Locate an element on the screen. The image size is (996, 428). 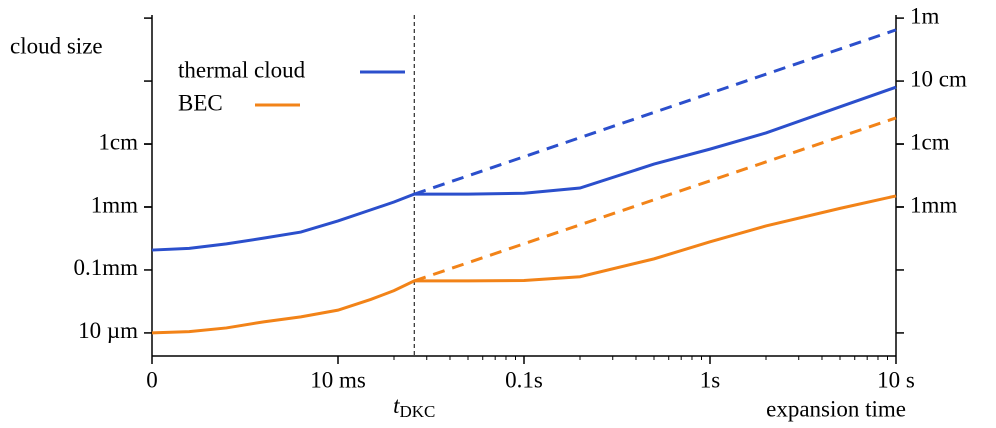
marker-label: tDKC is located at coordinates (414, 407).